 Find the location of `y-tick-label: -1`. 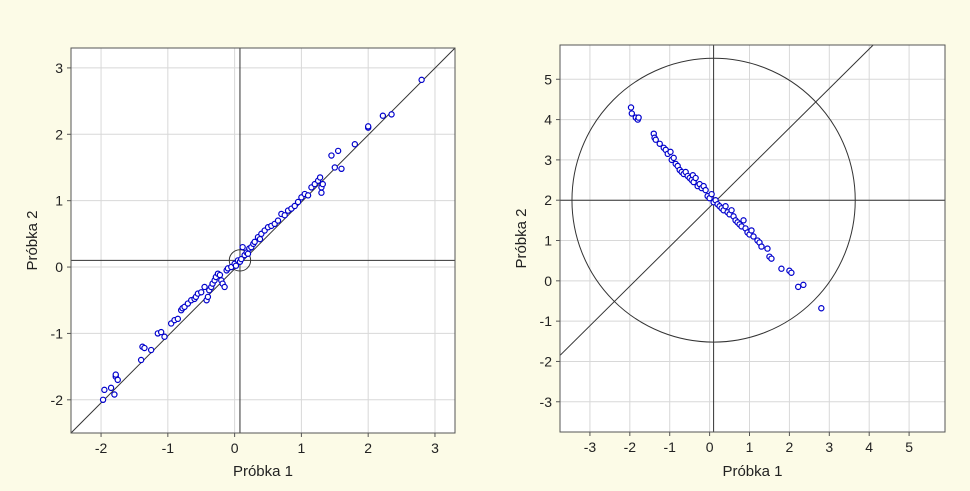

y-tick-label: -1 is located at coordinates (57, 333).